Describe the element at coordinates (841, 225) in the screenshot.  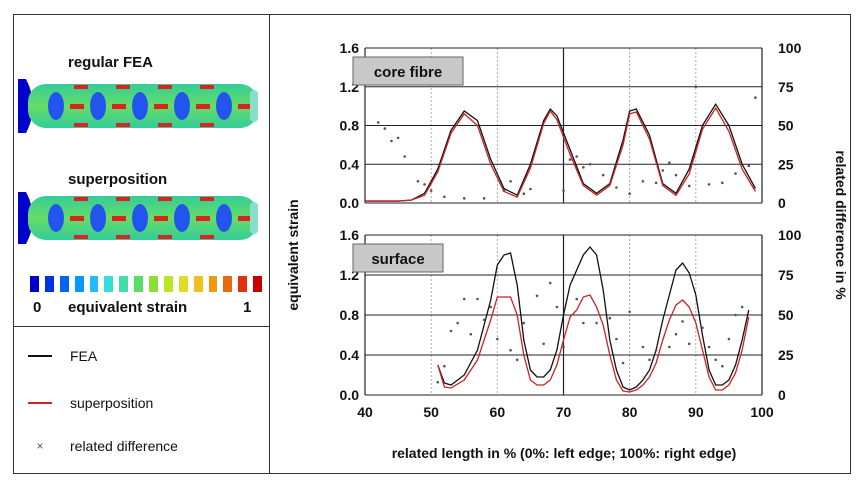
I see `y2-axis-label: related difference in %` at that location.